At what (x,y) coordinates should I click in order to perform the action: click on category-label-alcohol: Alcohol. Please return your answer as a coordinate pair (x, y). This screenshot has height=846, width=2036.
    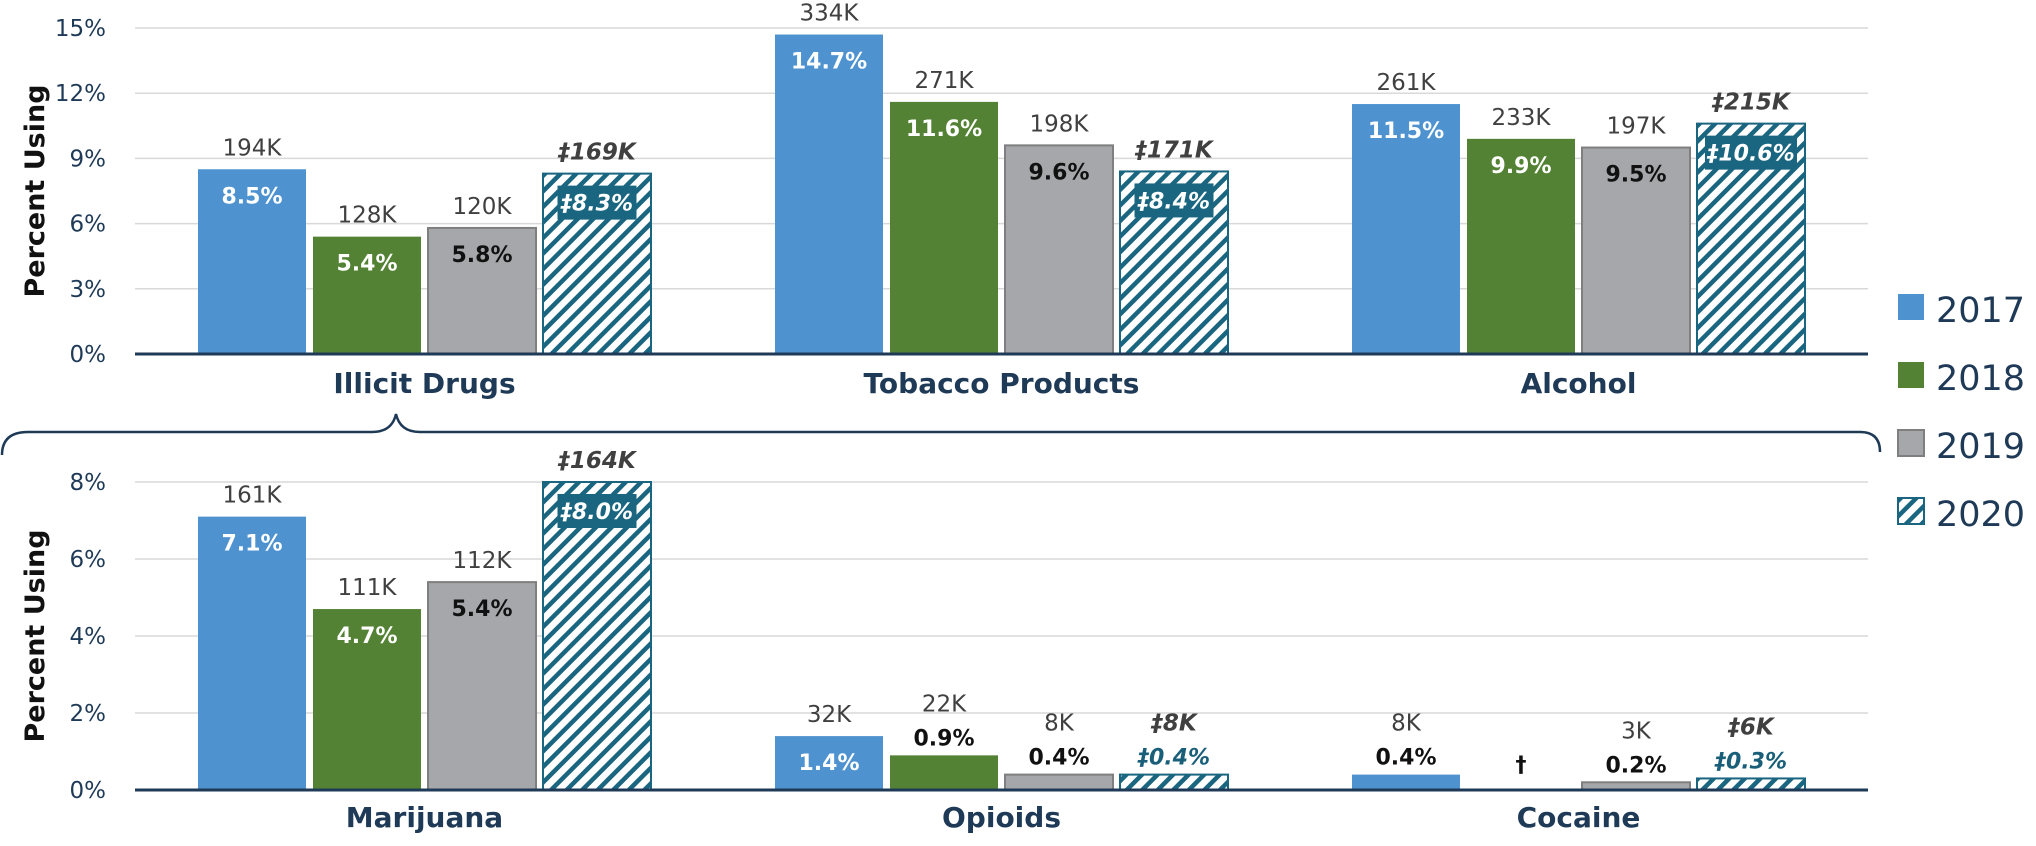
    Looking at the image, I should click on (1579, 383).